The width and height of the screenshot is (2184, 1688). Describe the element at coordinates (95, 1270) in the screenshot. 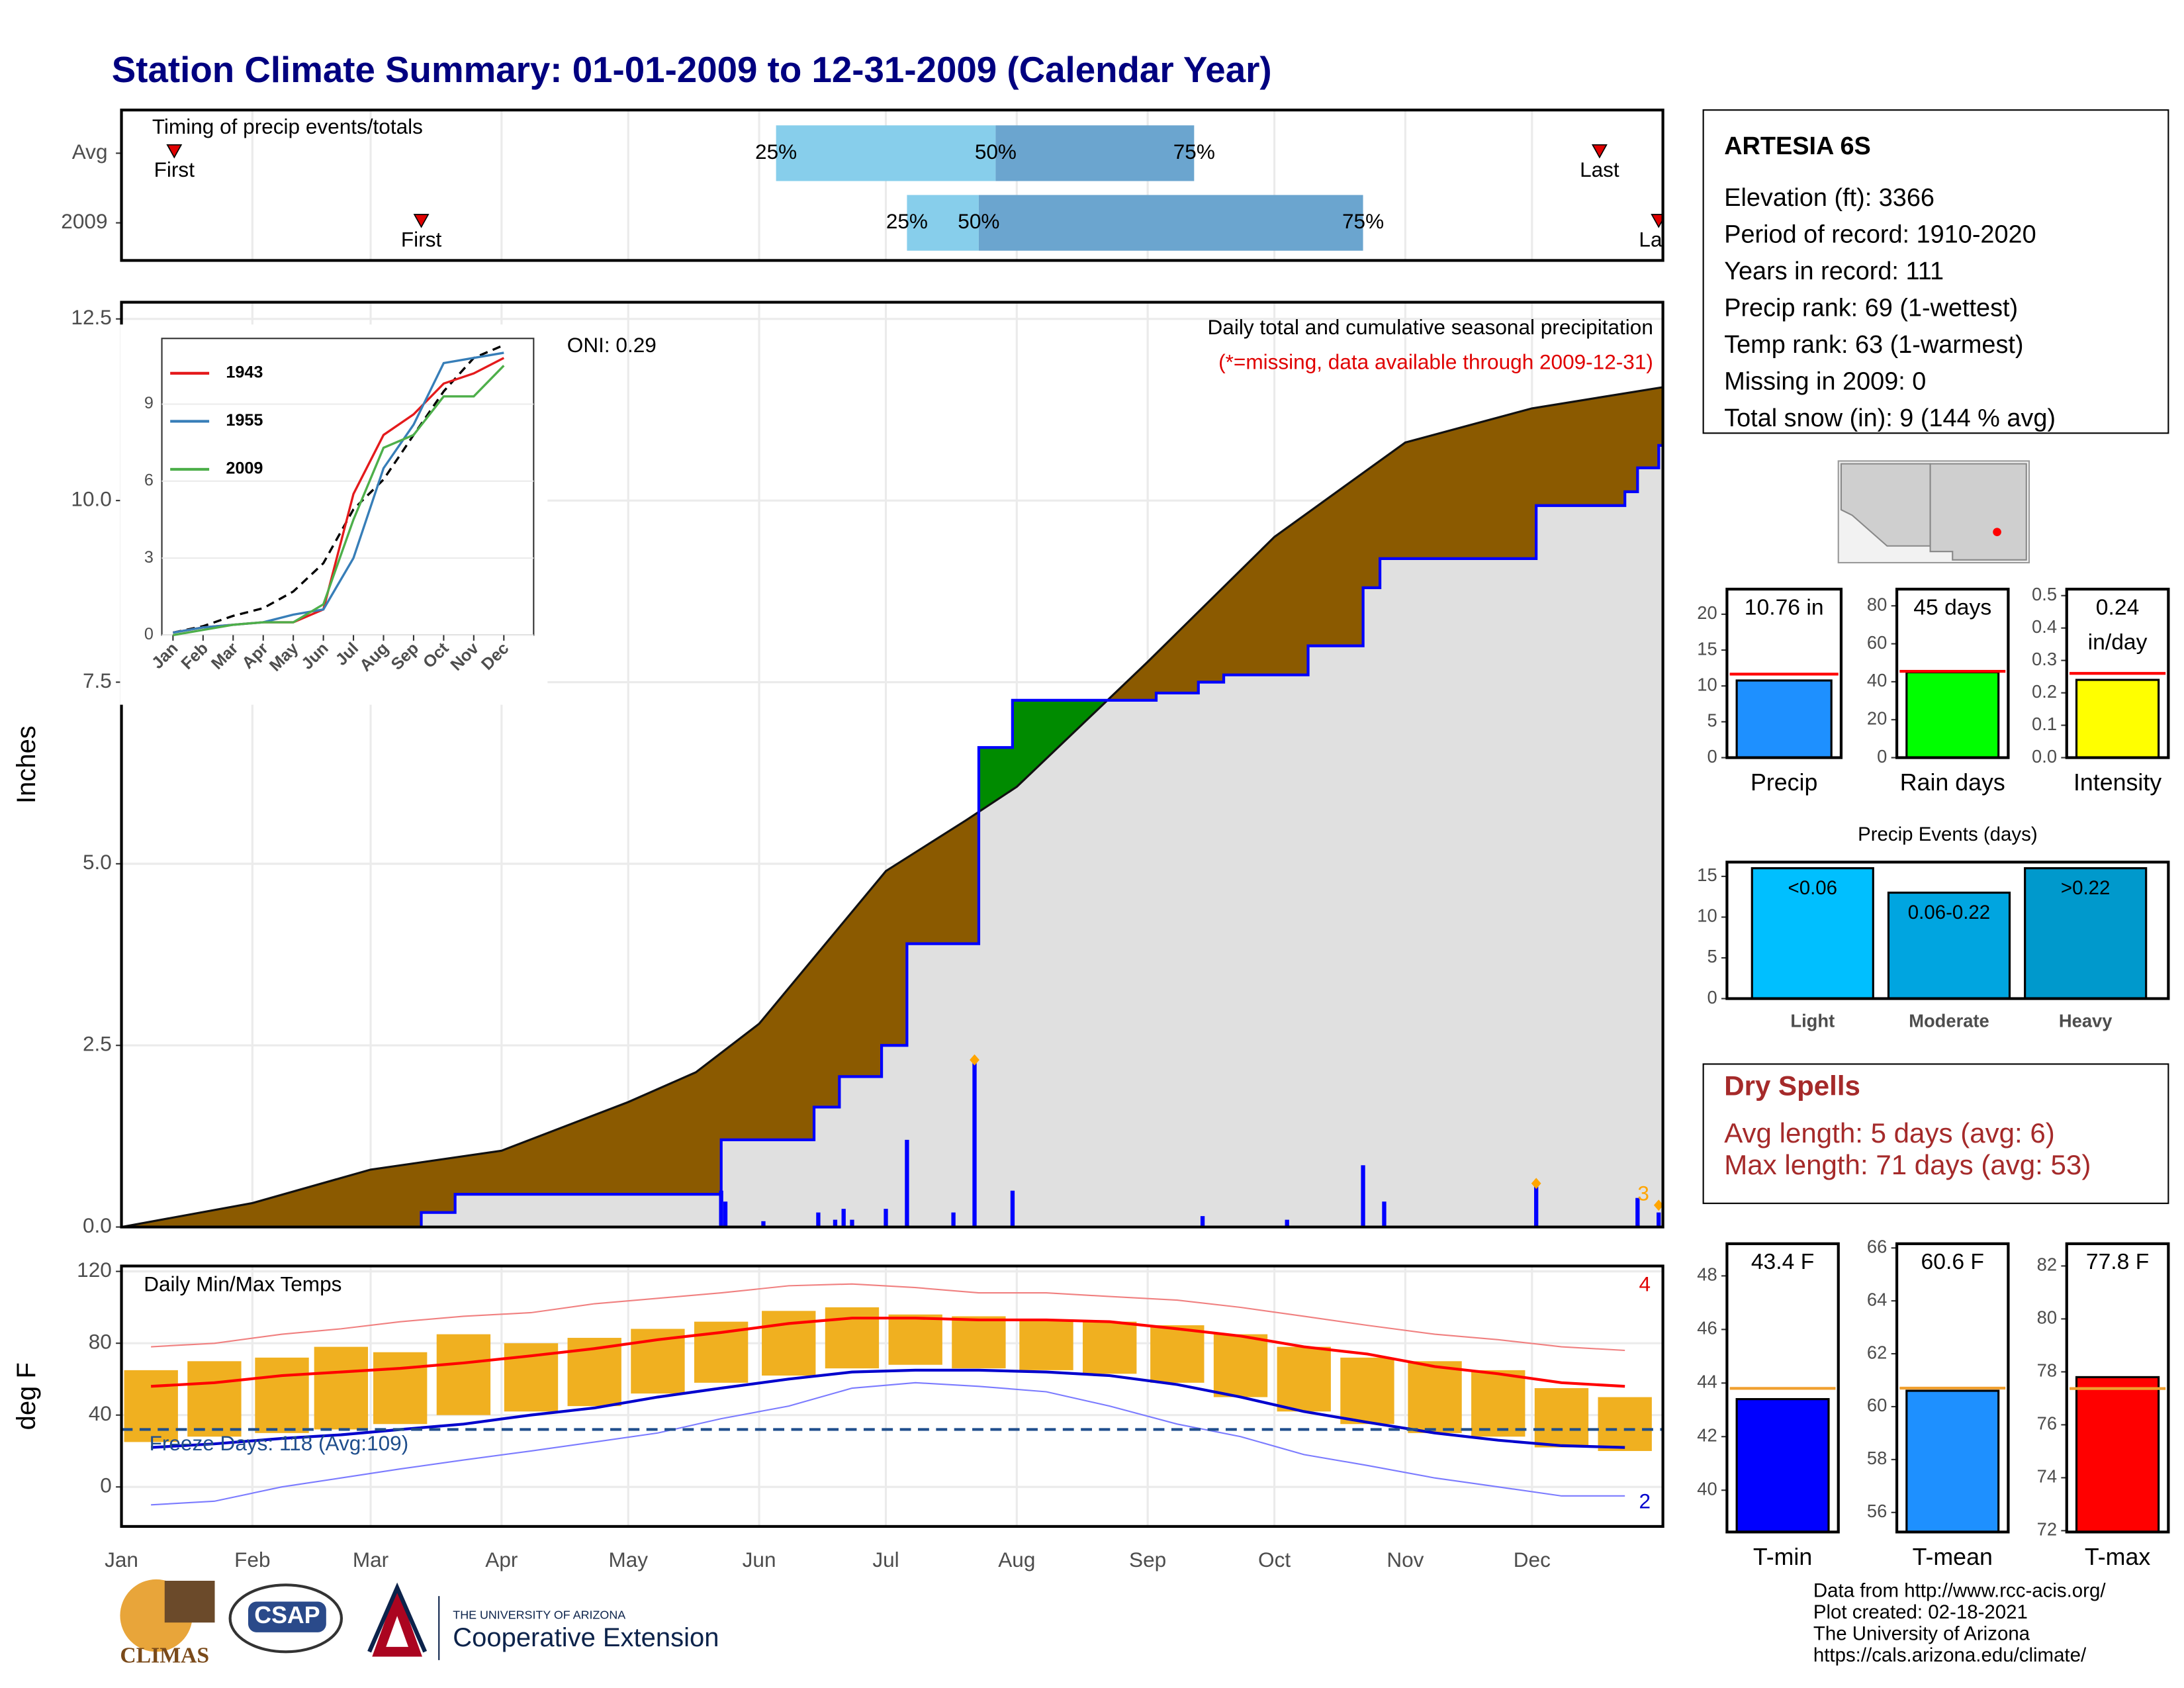

I see `y-tick-label: 120` at that location.